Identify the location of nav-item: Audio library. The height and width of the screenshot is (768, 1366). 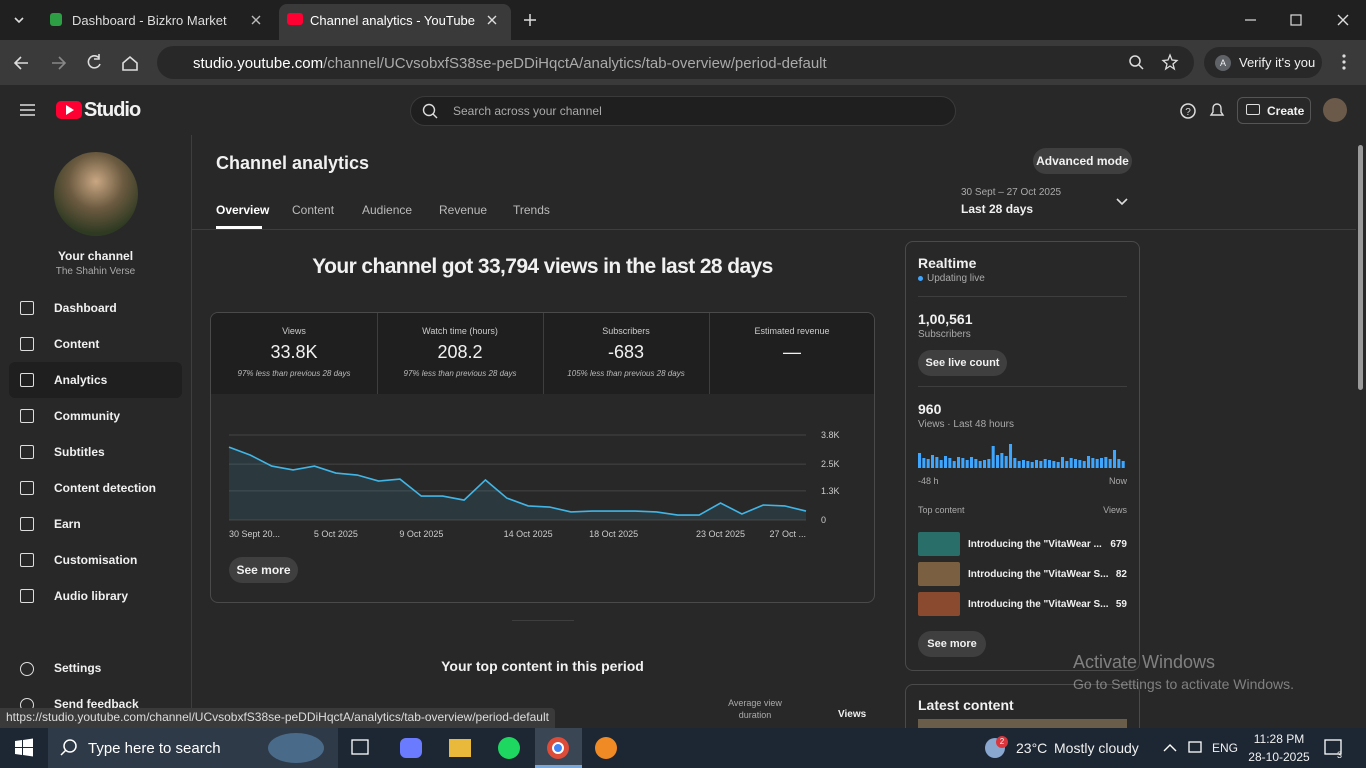
(91, 596).